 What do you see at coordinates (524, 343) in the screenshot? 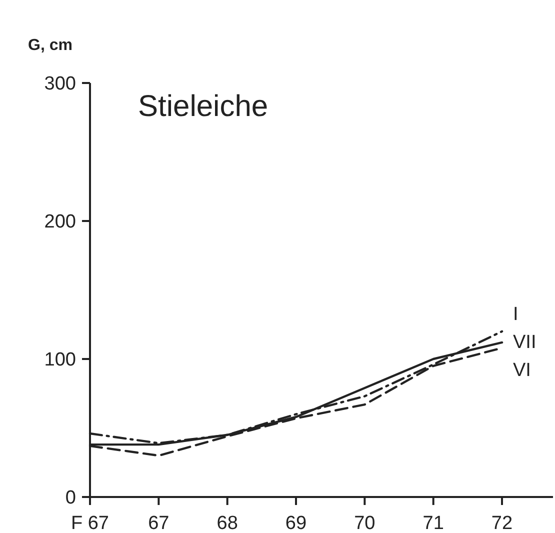
I see `series-label: VII` at bounding box center [524, 343].